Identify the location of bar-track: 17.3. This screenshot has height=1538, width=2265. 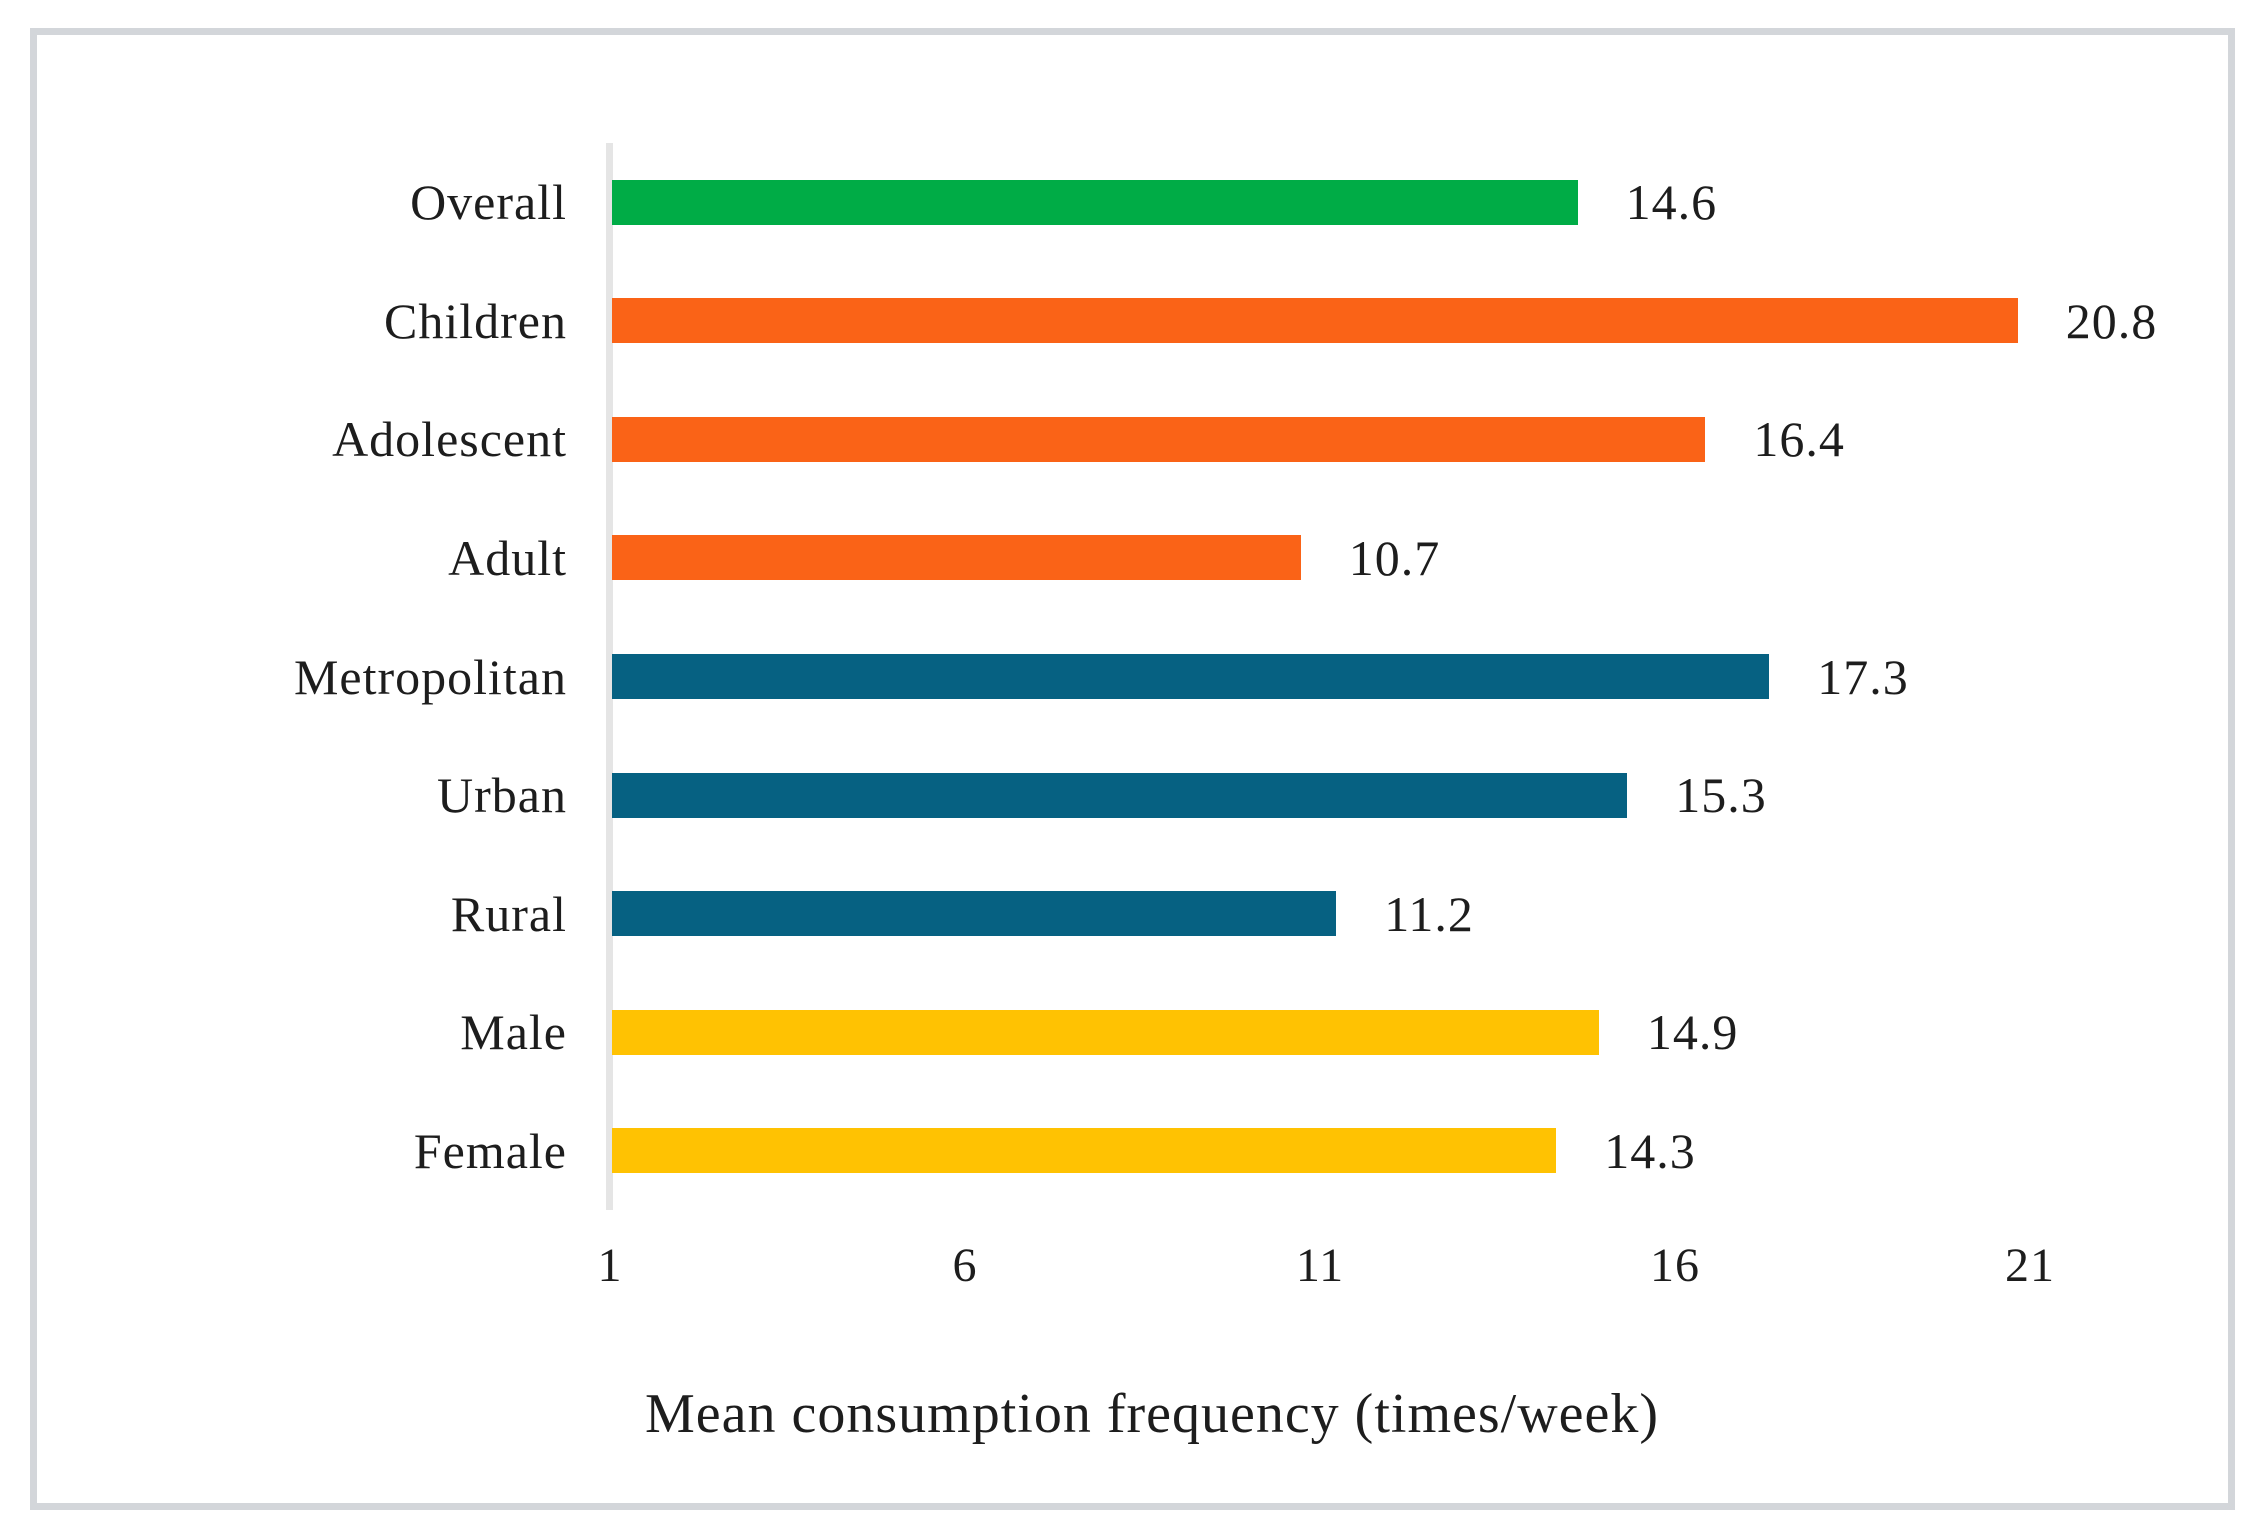
(1438, 676).